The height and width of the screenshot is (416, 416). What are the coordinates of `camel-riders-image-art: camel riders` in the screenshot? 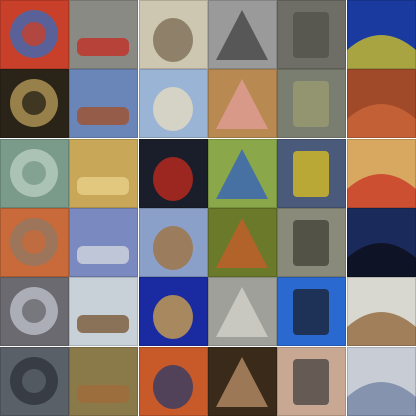 It's located at (173, 242).